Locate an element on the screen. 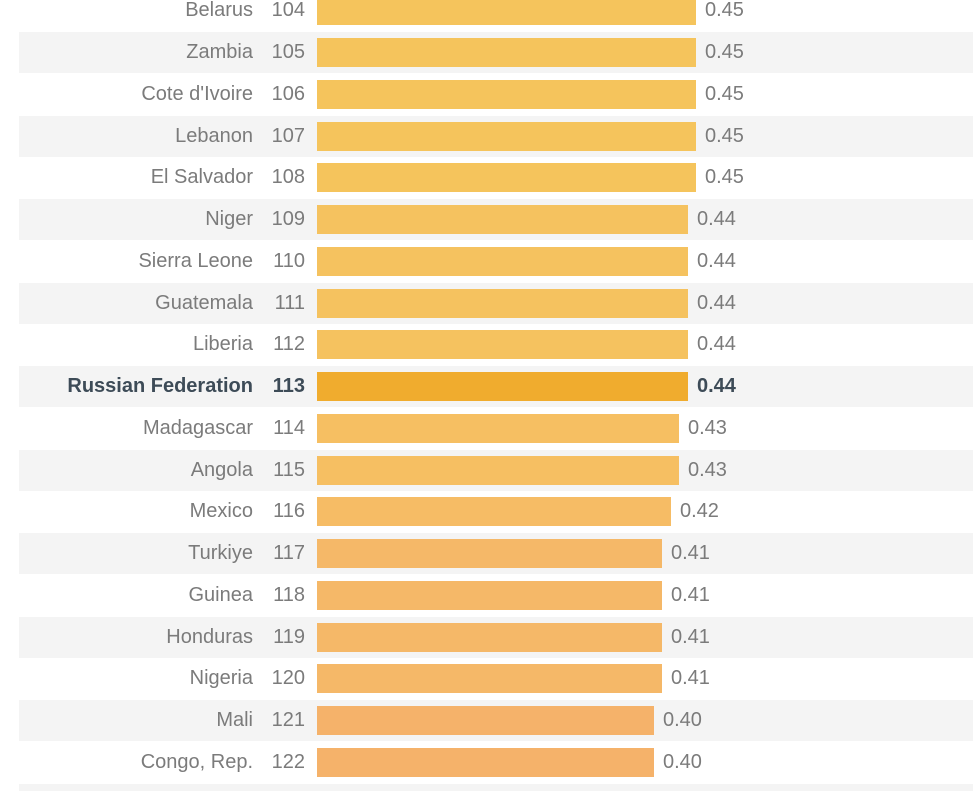 Image resolution: width=973 pixels, height=791 pixels. rank-label: 115 is located at coordinates (289, 469).